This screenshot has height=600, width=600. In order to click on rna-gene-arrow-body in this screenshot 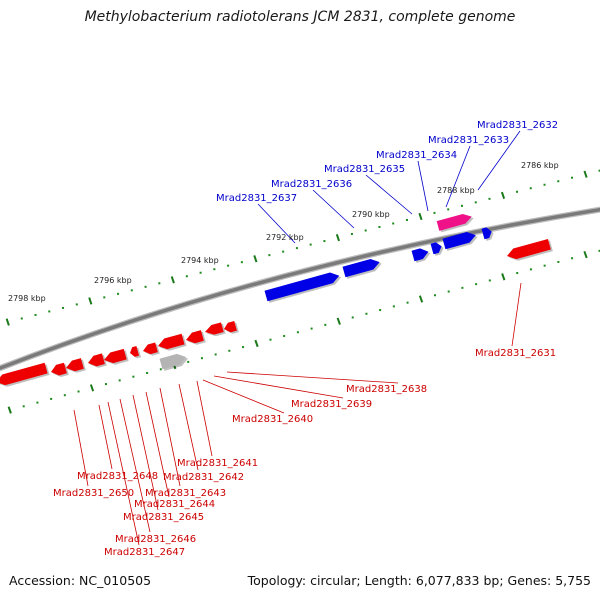, I will do `click(454, 222)`.